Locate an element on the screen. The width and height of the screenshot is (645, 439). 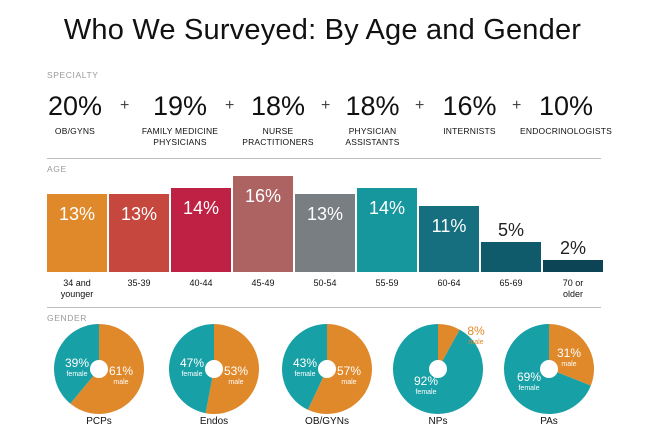
age-tick-label: younger is located at coordinates (77, 294).